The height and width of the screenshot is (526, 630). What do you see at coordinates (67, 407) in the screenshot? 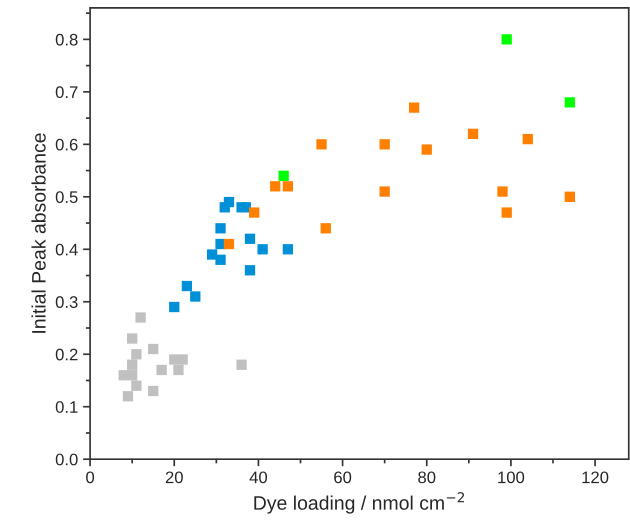
I see `y-tick-label: 0.1` at bounding box center [67, 407].